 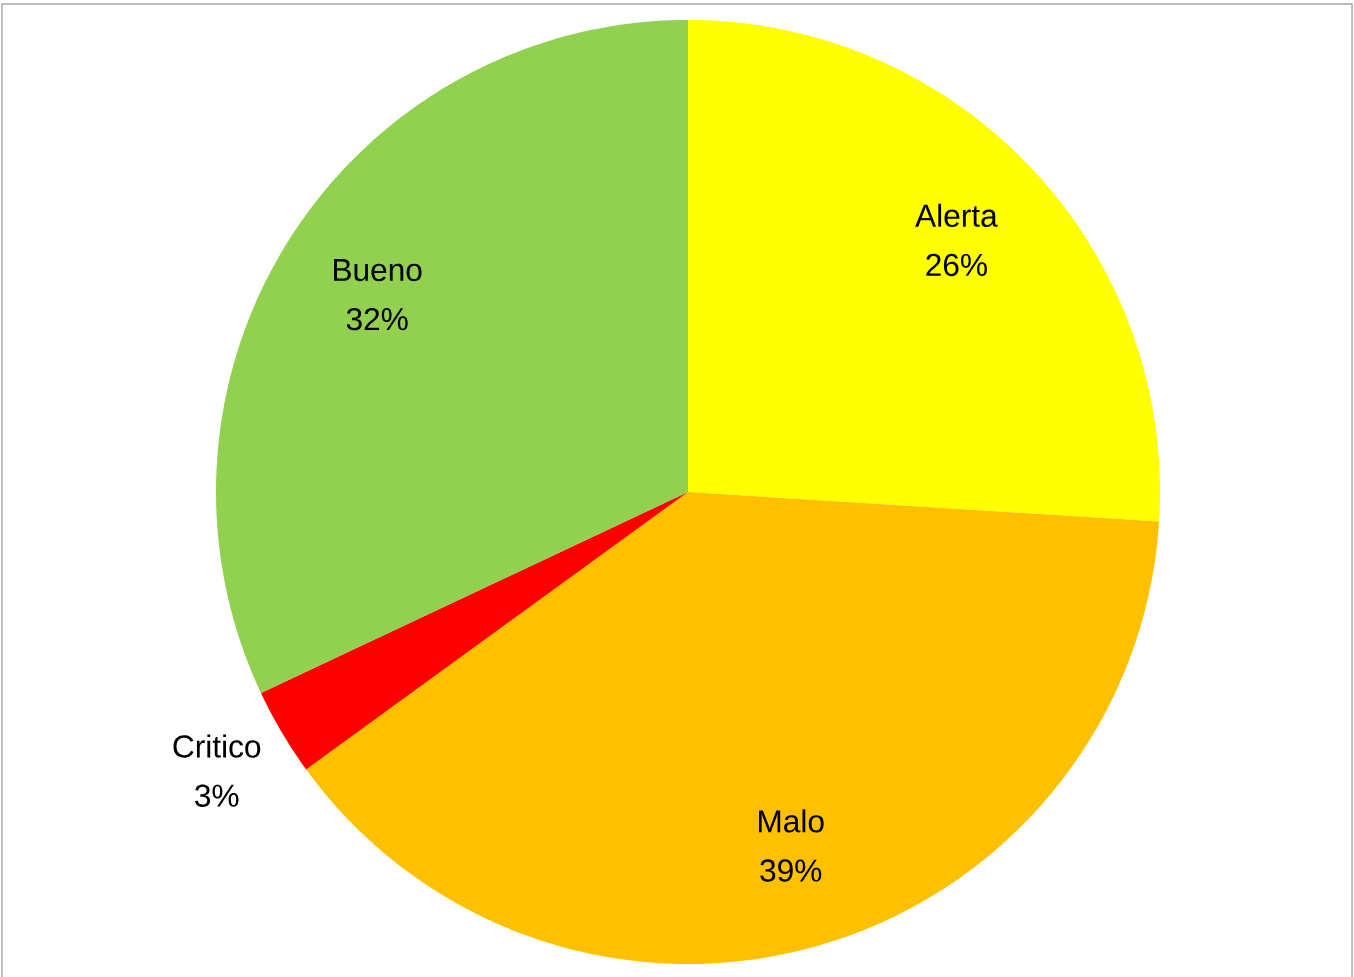 What do you see at coordinates (217, 746) in the screenshot?
I see `slice-label: Critico` at bounding box center [217, 746].